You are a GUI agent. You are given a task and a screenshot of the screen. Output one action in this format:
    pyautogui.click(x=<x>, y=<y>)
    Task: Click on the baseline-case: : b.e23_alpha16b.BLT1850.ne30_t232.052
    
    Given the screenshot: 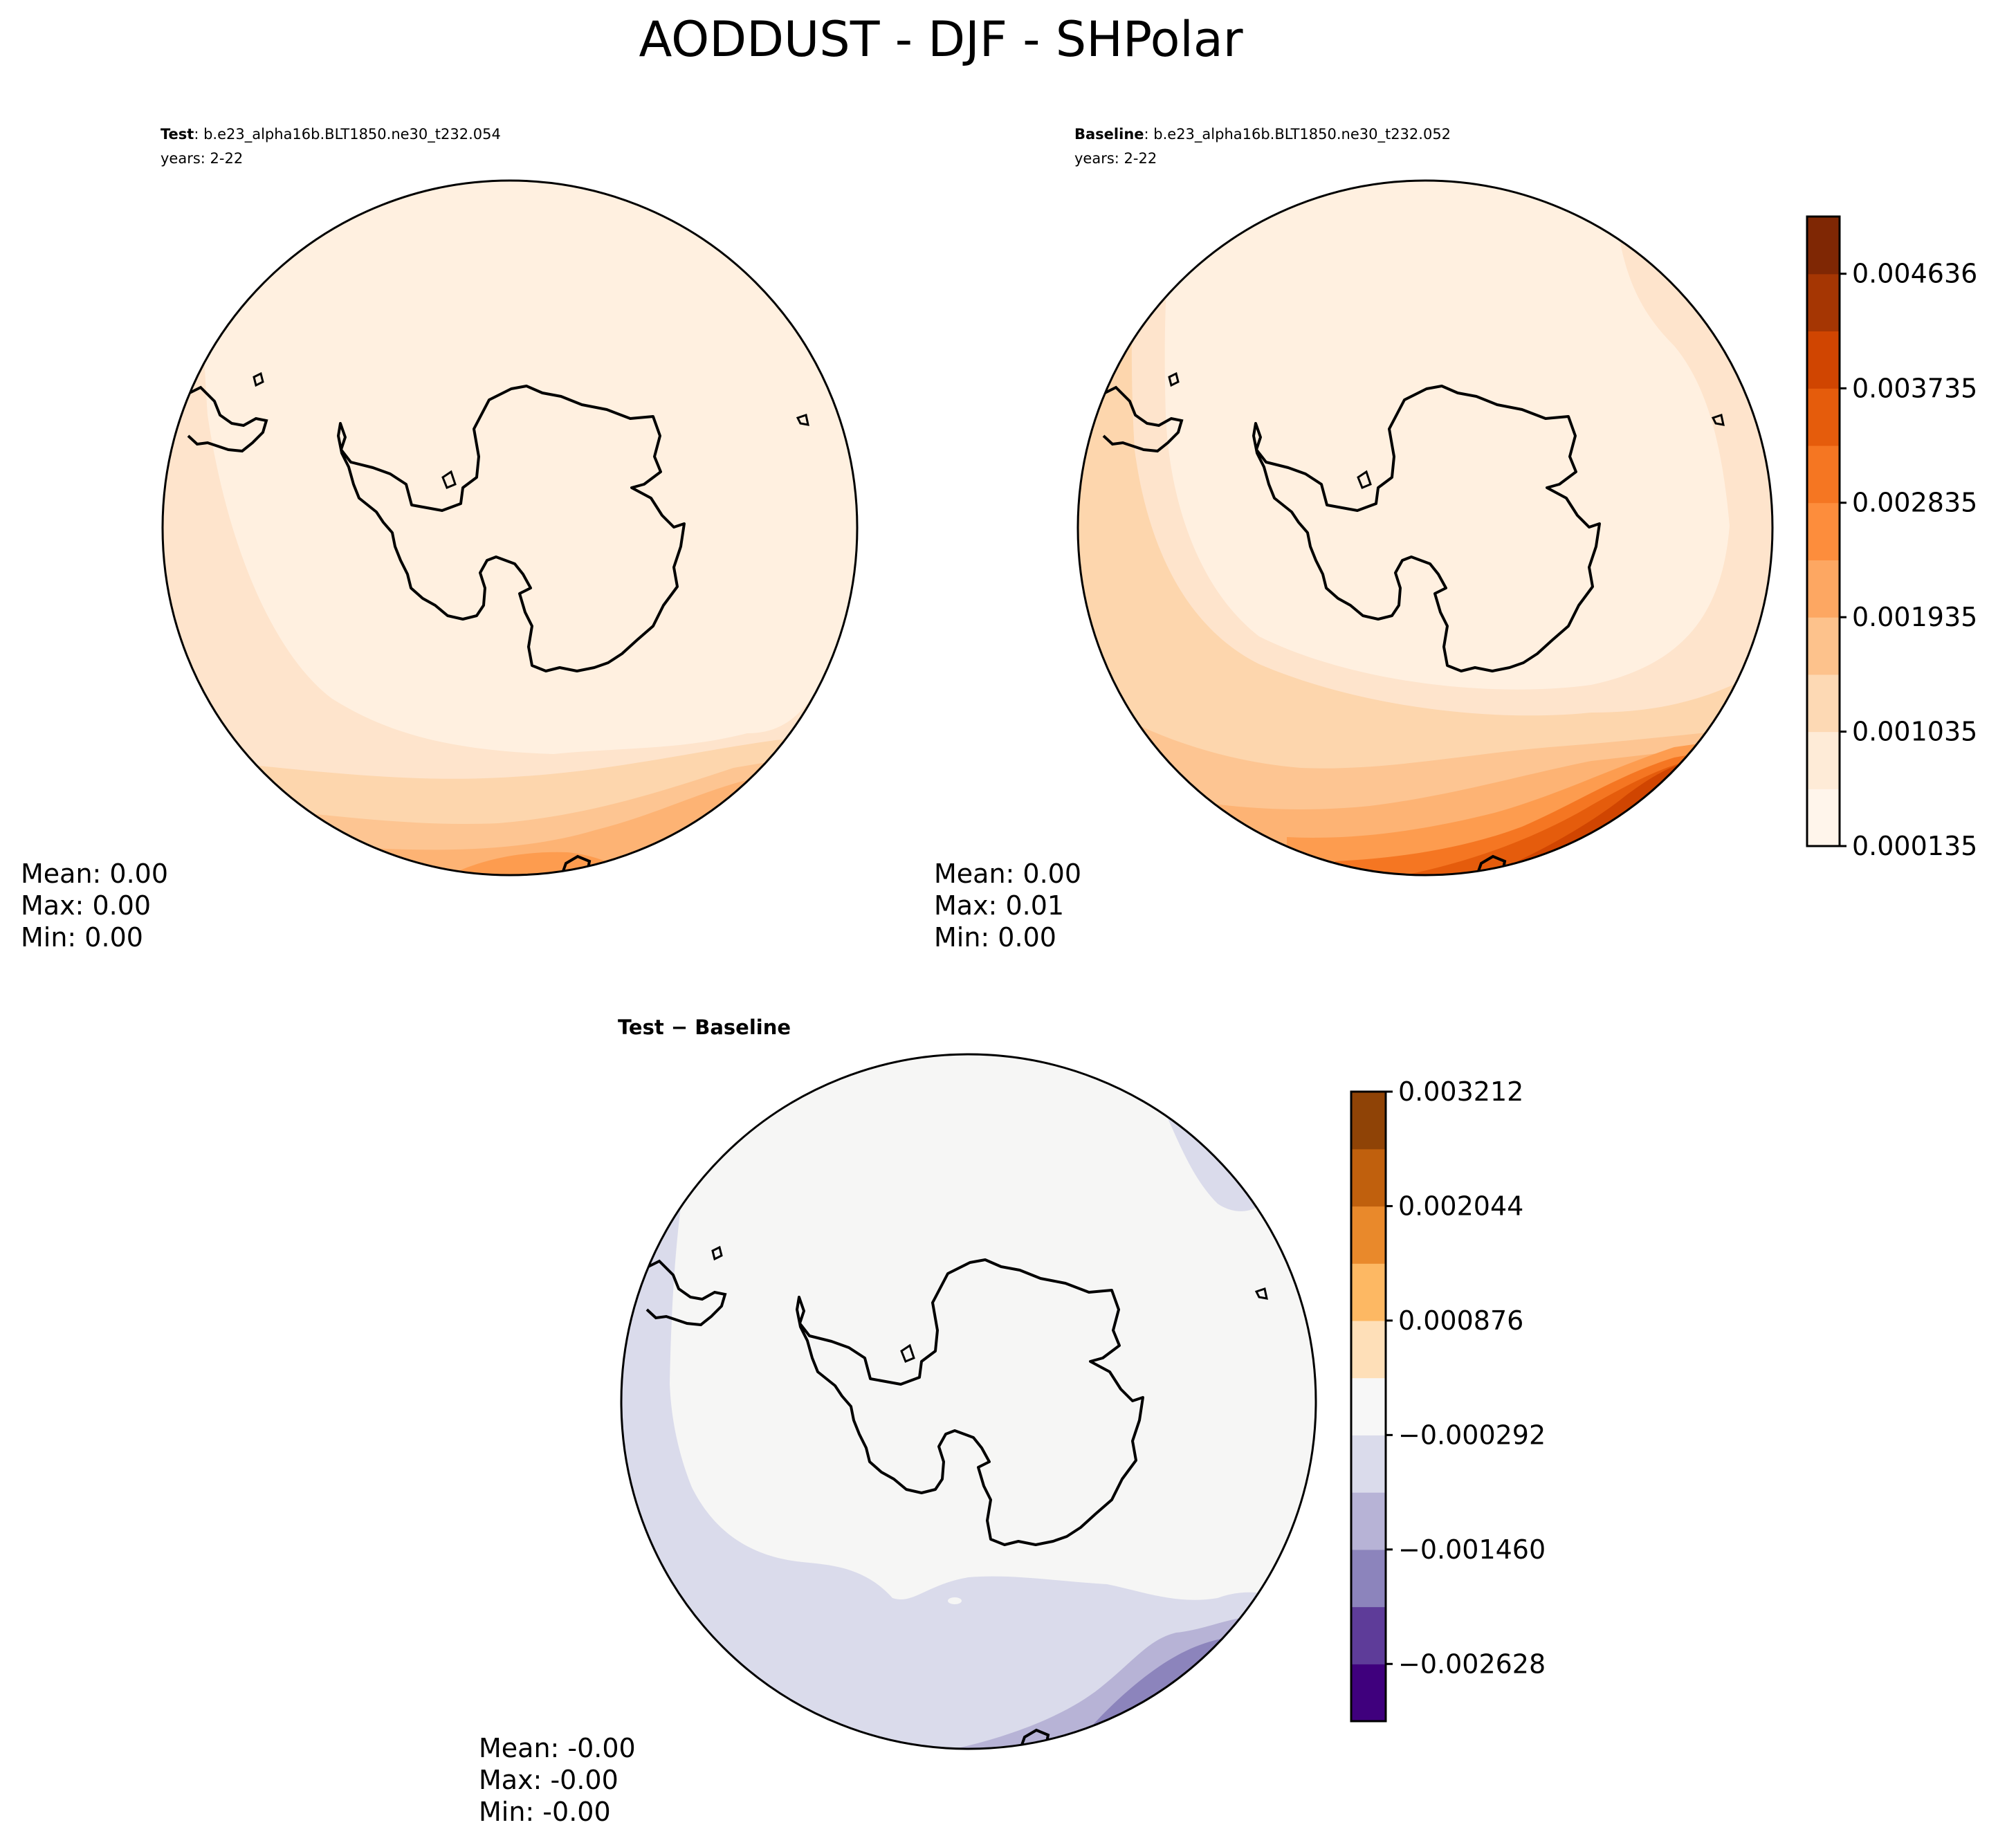 What is the action you would take?
    pyautogui.click(x=1297, y=134)
    